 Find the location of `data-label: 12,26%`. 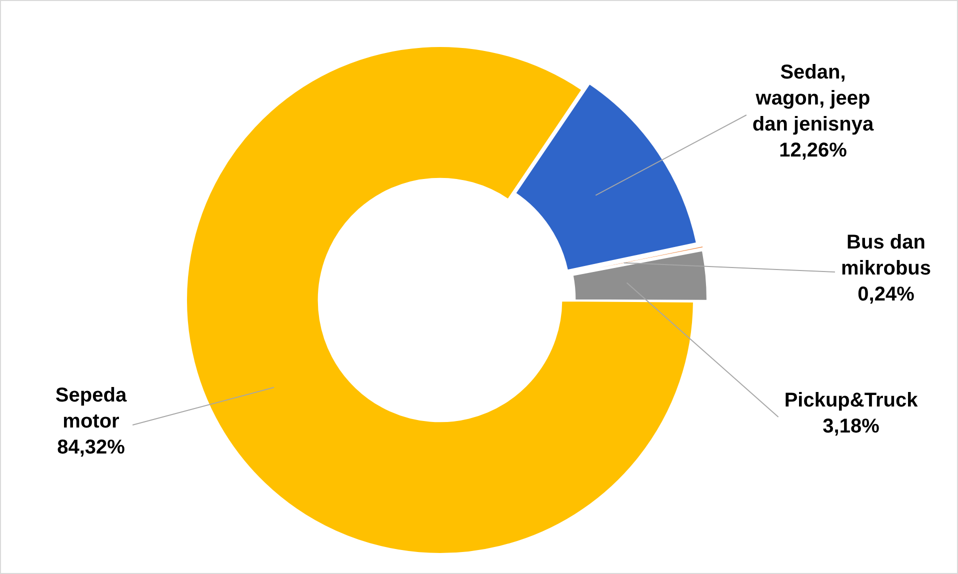

data-label: 12,26% is located at coordinates (813, 151).